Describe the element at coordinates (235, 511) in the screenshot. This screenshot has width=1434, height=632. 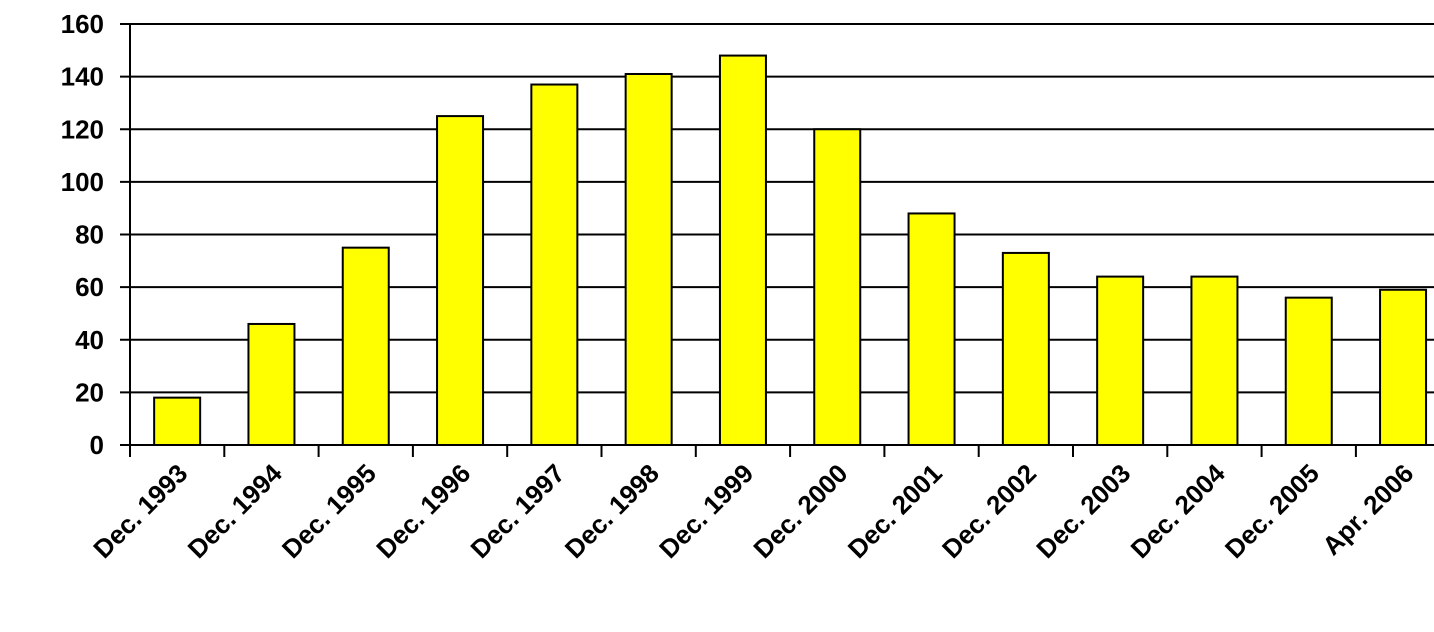
I see `x-tick-label: Dec. 1994` at that location.